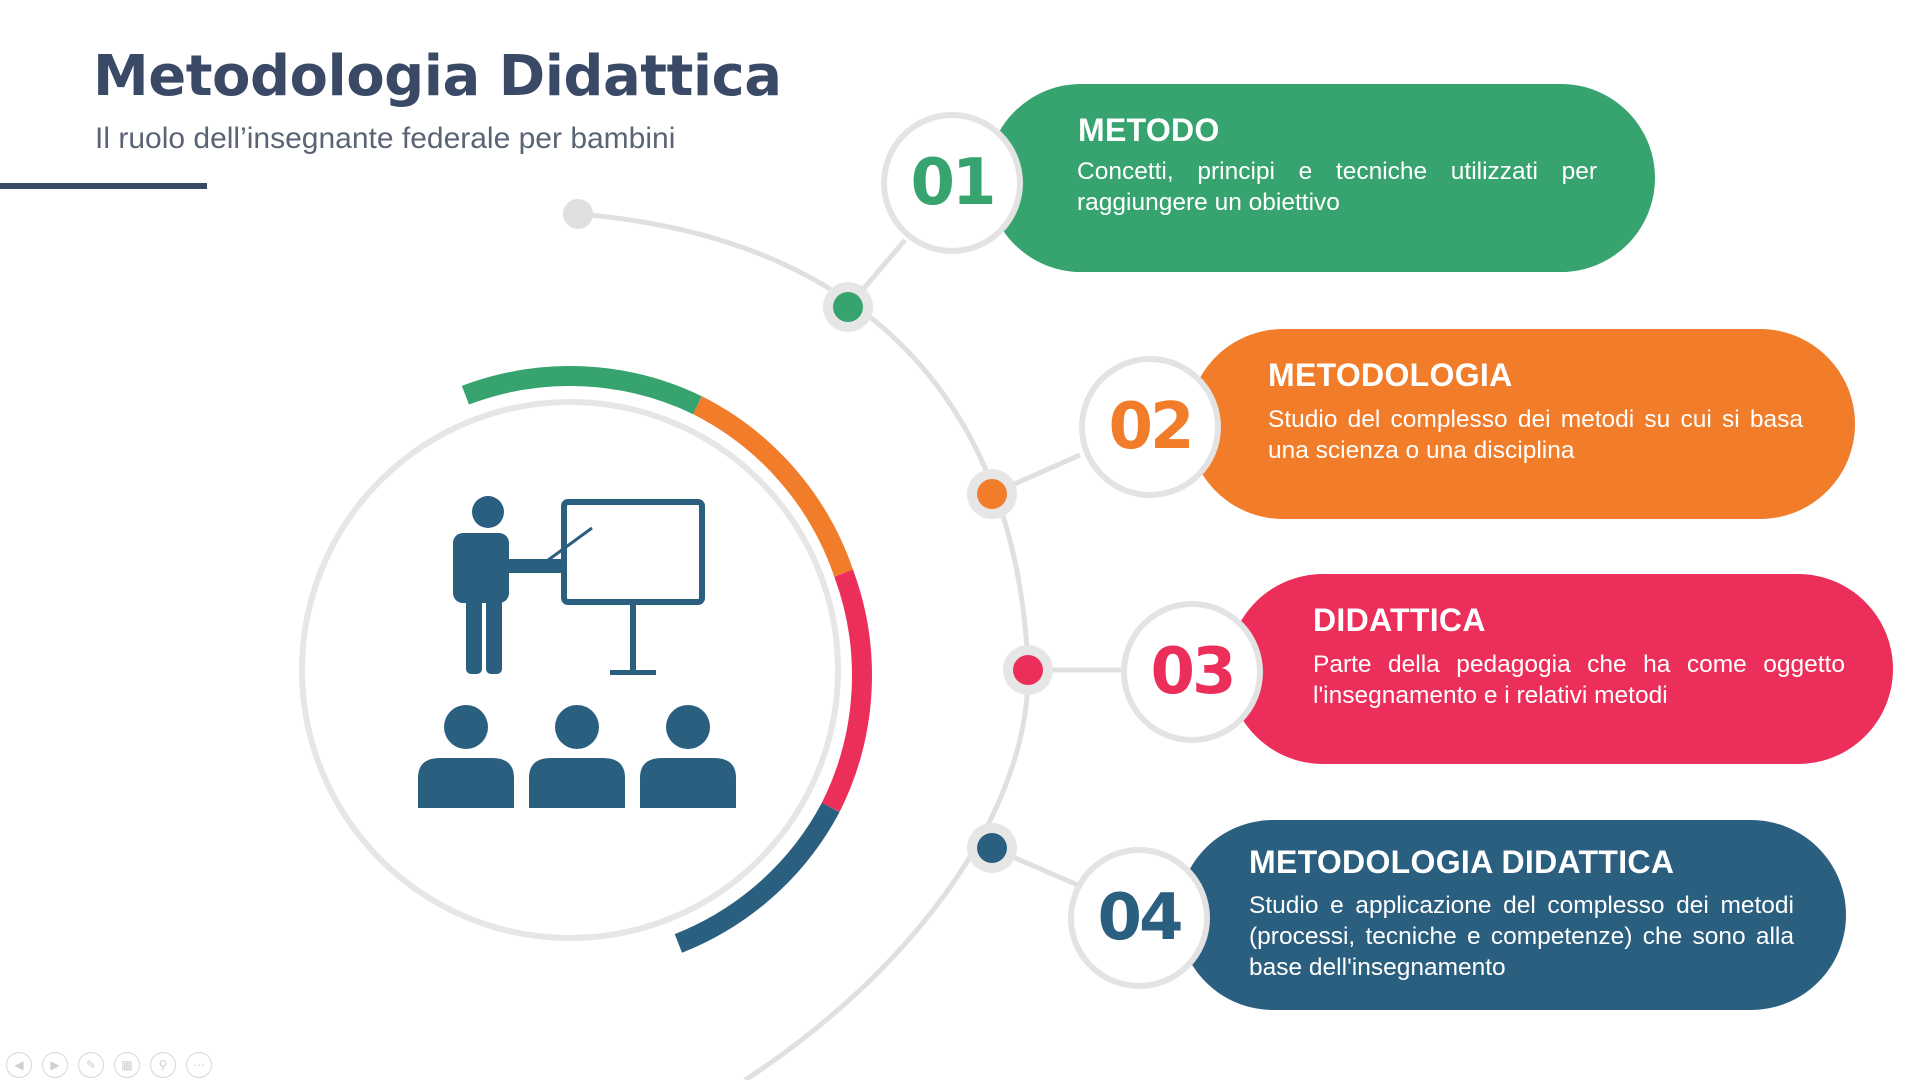 The width and height of the screenshot is (1920, 1080). I want to click on step-heading-2: METODOLOGIA, so click(1390, 375).